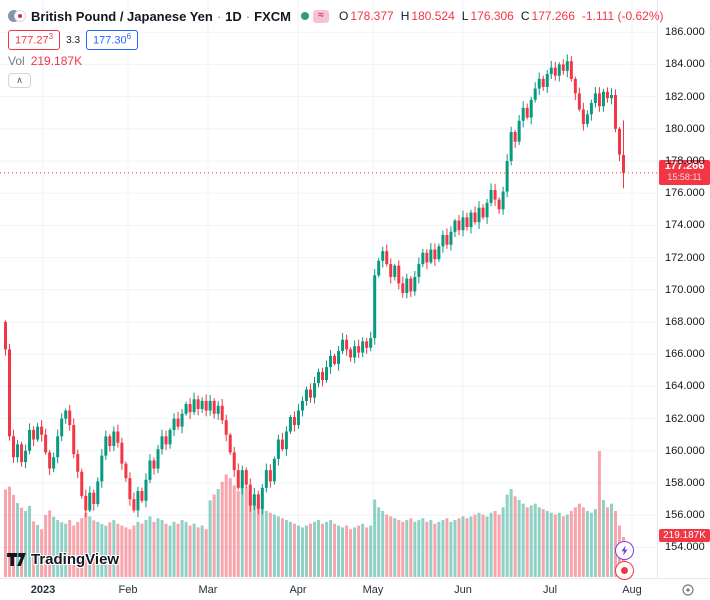  What do you see at coordinates (355, 589) in the screenshot?
I see `time-axis: 2023 Feb Mar Apr May Jun Jul Aug` at bounding box center [355, 589].